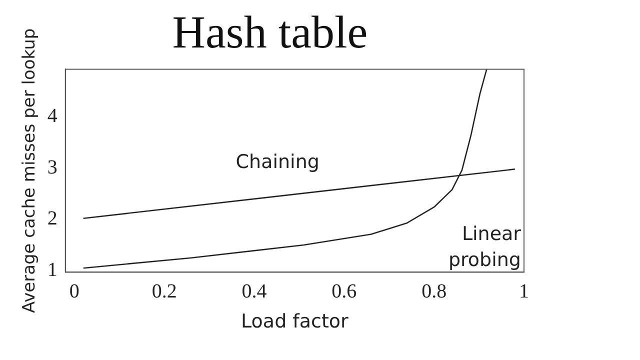 This screenshot has width=640, height=360. Describe the element at coordinates (52, 116) in the screenshot. I see `y-tick-label: 4` at that location.